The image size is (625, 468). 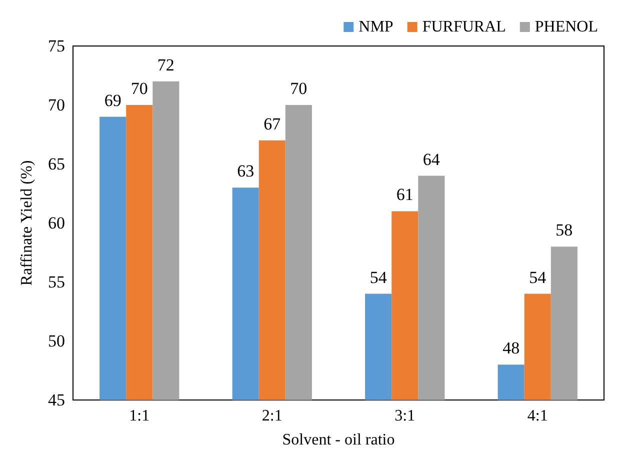 I want to click on y-tick-label: 45, so click(x=56, y=400).